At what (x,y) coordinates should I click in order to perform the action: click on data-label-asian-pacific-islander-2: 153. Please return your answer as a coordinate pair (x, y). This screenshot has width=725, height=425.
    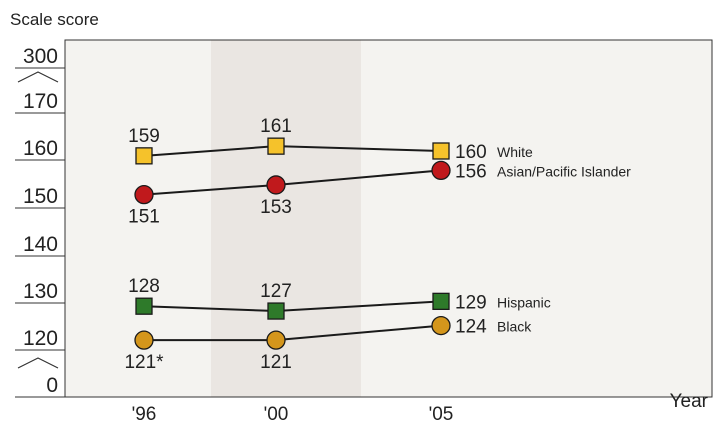
    Looking at the image, I should click on (276, 207).